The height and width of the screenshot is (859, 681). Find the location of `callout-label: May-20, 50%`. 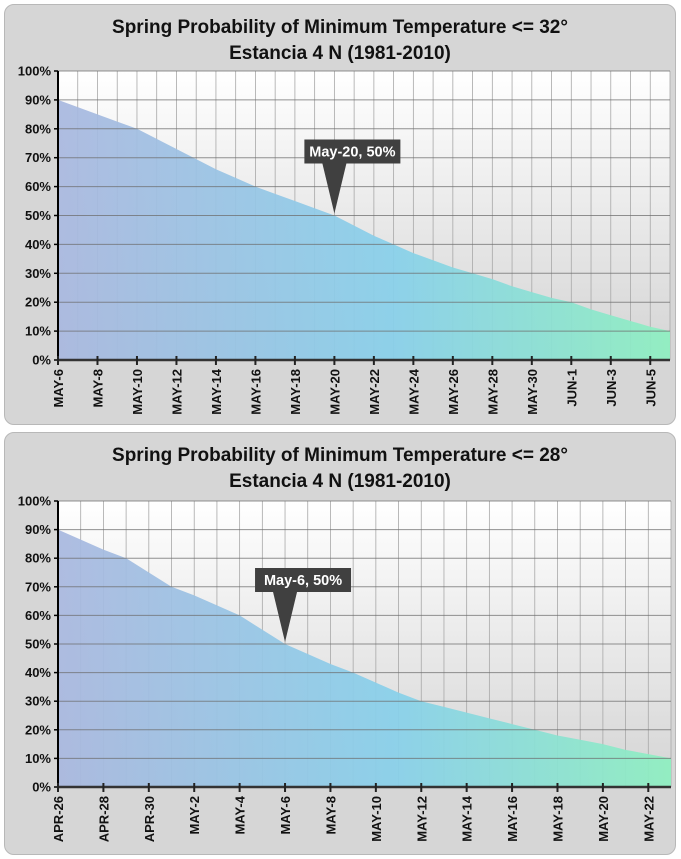

callout-label: May-20, 50% is located at coordinates (352, 153).